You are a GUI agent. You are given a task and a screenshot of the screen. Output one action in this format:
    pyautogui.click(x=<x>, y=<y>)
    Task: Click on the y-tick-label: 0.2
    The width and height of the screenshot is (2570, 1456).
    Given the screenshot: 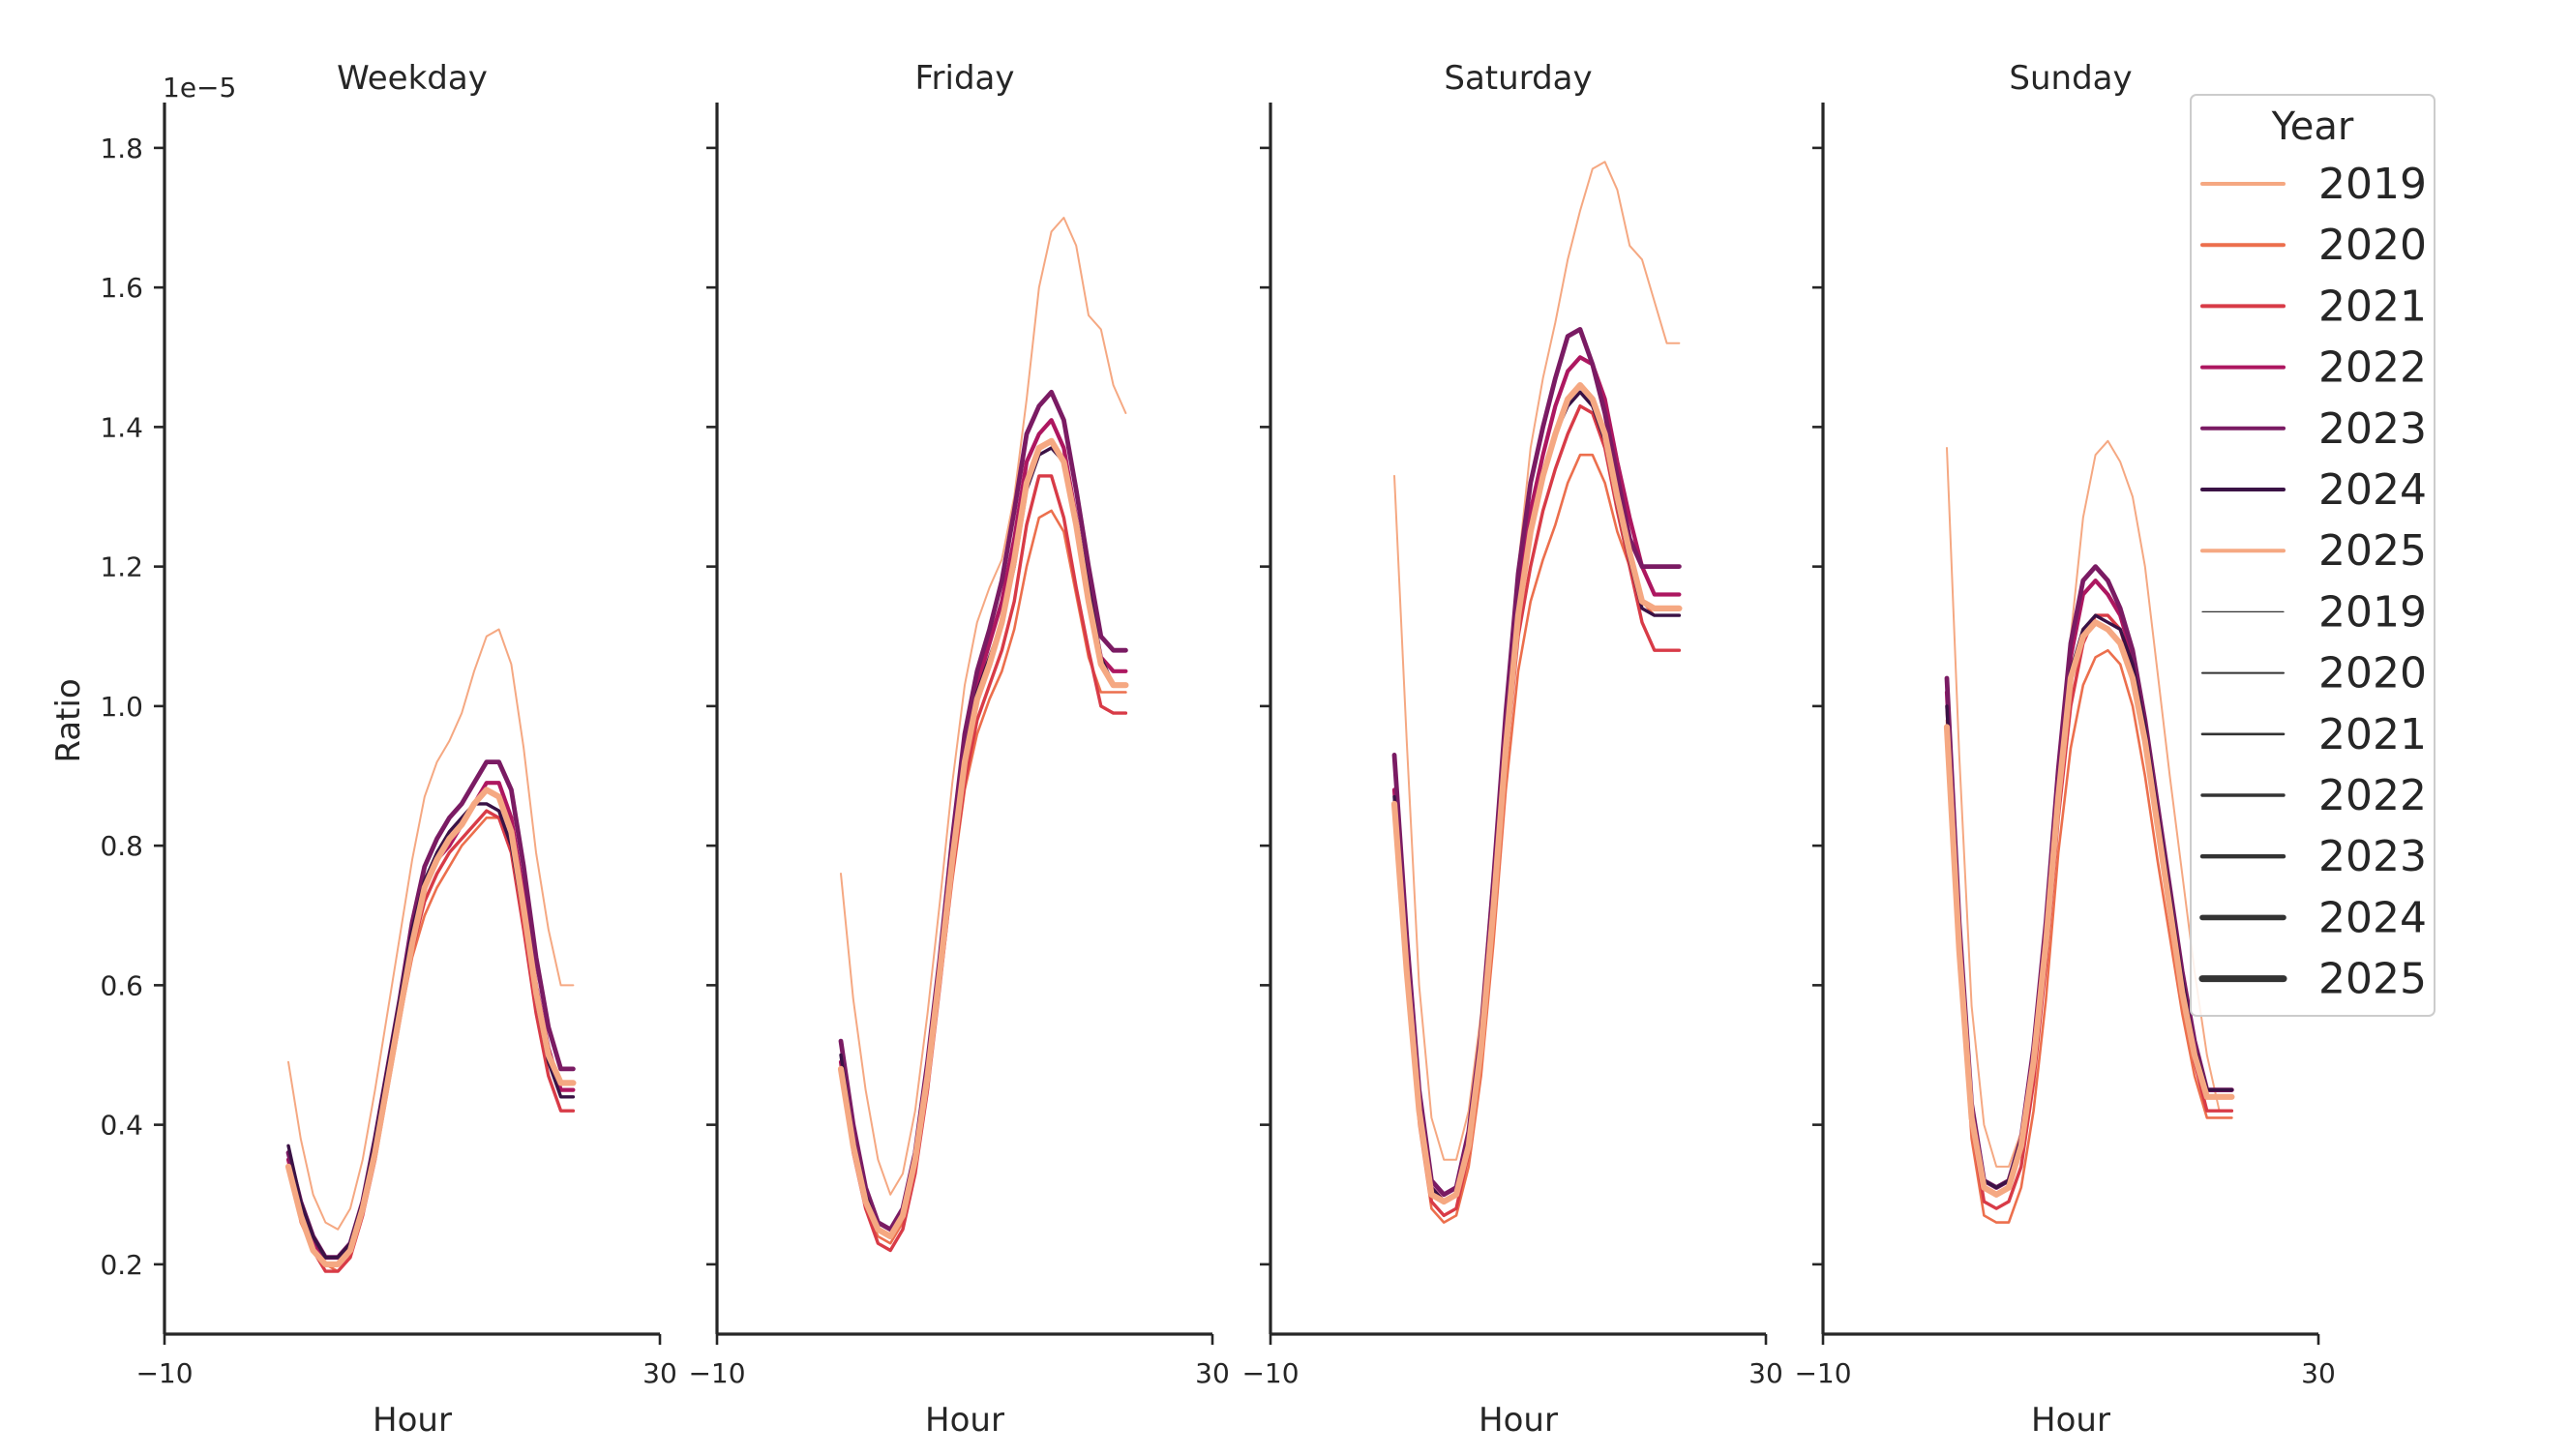 What is the action you would take?
    pyautogui.click(x=122, y=1265)
    